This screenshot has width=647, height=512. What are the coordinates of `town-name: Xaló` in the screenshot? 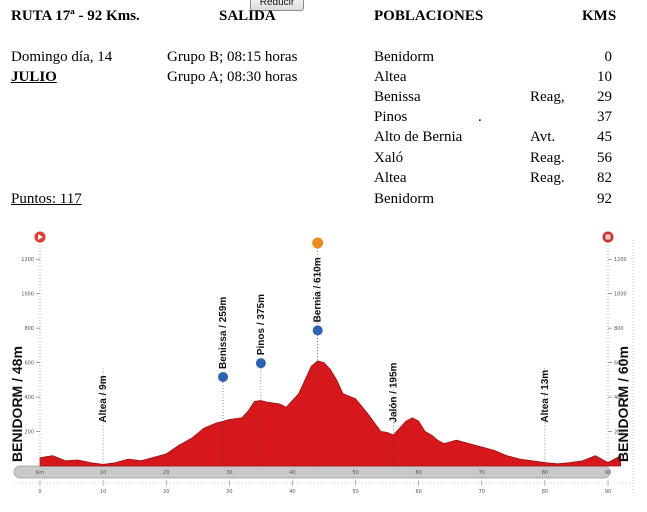 It's located at (389, 158).